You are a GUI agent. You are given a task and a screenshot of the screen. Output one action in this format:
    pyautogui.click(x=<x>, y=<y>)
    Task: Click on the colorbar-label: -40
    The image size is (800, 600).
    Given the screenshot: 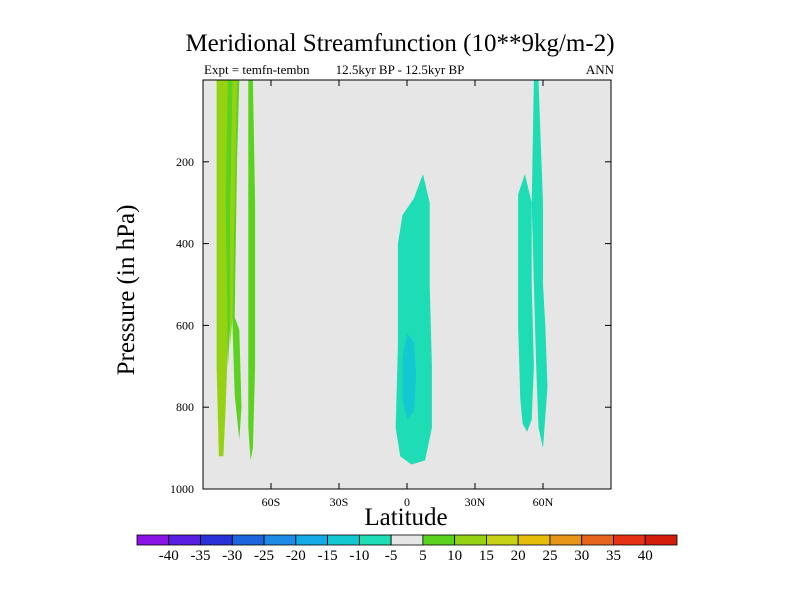 What is the action you would take?
    pyautogui.click(x=169, y=556)
    